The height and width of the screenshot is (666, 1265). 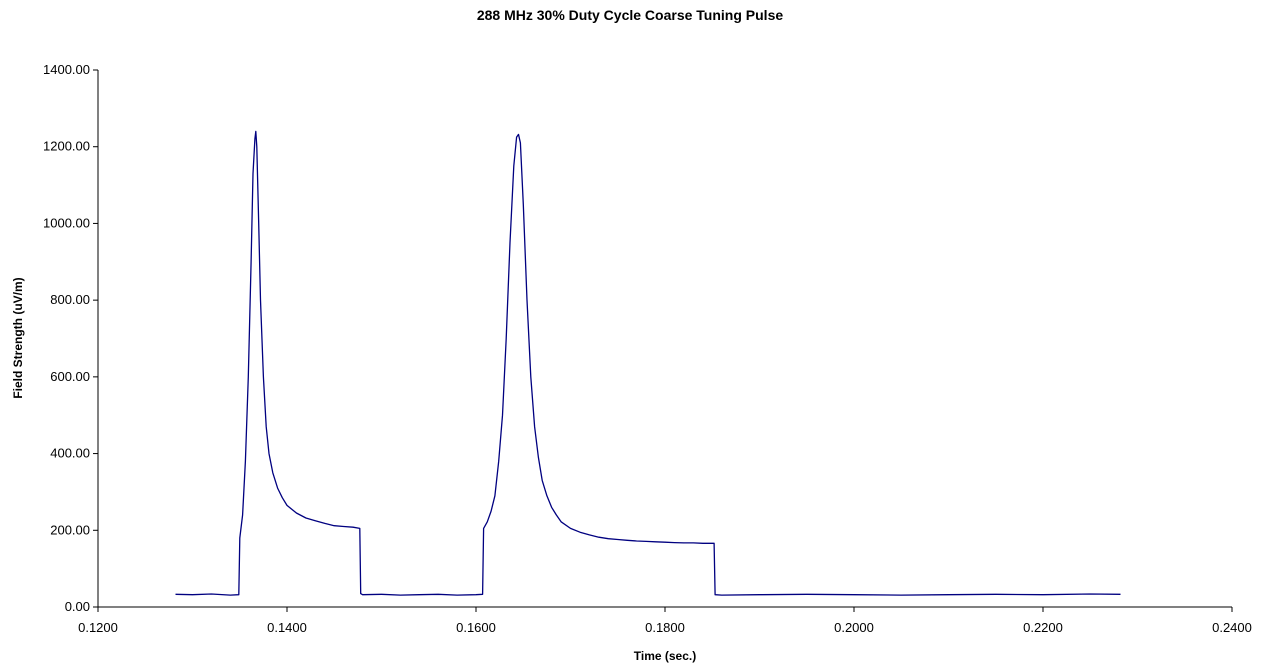 What do you see at coordinates (77, 606) in the screenshot?
I see `y-tick-label: 0.00` at bounding box center [77, 606].